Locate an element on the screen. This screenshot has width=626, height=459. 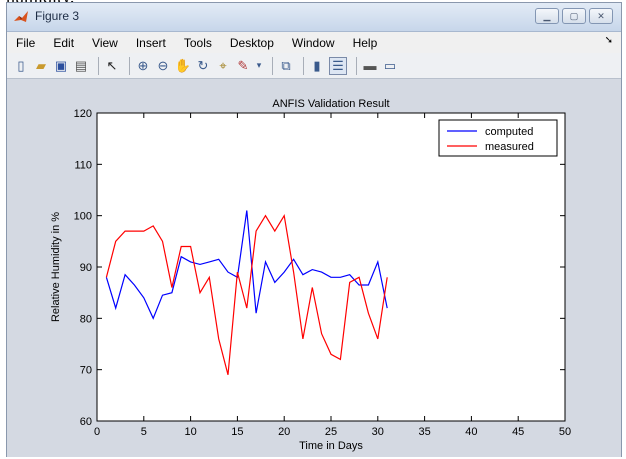
legend-box is located at coordinates (498, 138).